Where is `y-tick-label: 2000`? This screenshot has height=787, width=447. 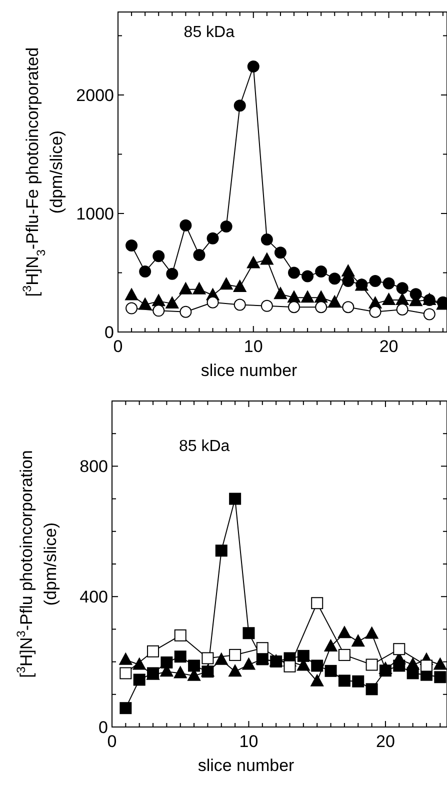
y-tick-label: 2000 is located at coordinates (95, 95).